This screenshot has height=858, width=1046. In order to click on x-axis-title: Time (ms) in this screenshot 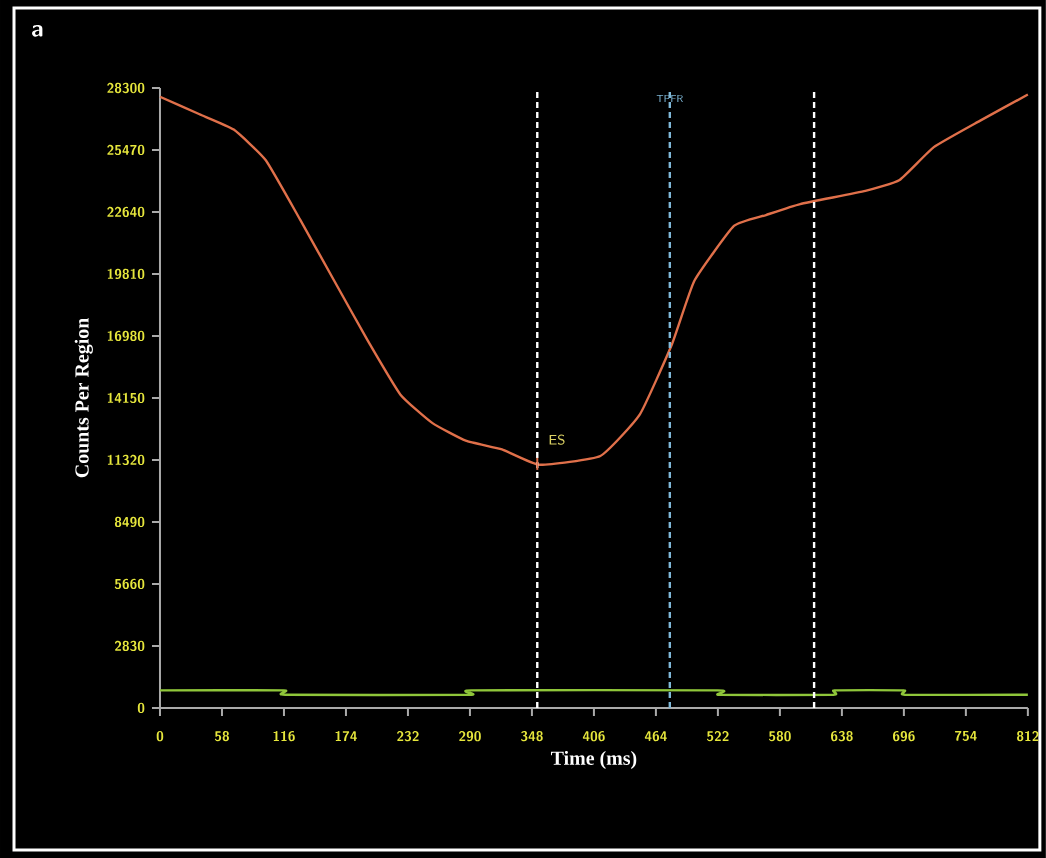, I will do `click(593, 760)`.